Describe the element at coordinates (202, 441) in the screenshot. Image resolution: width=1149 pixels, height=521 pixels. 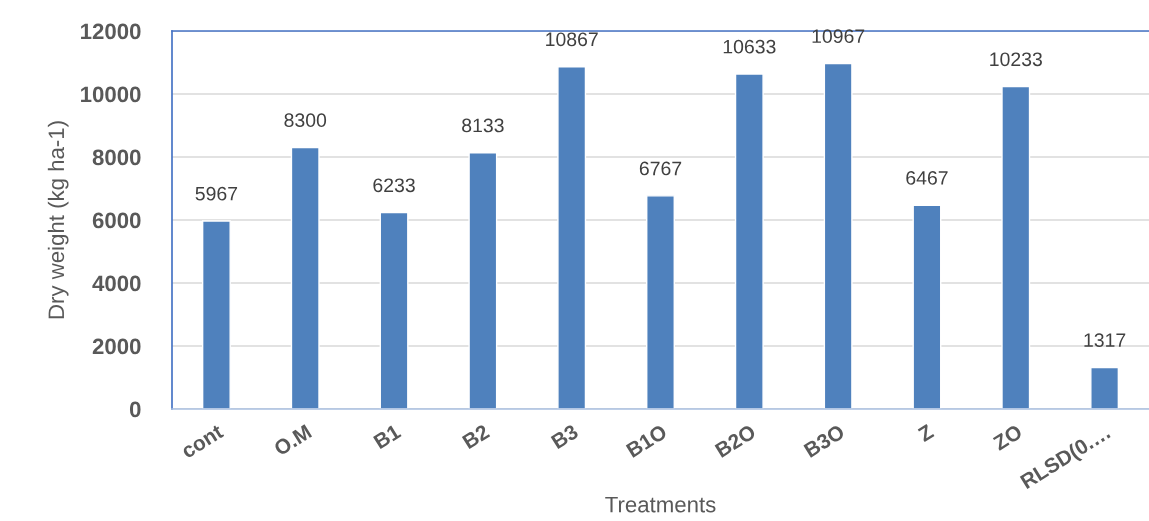
I see `x-tick-label: cont` at that location.